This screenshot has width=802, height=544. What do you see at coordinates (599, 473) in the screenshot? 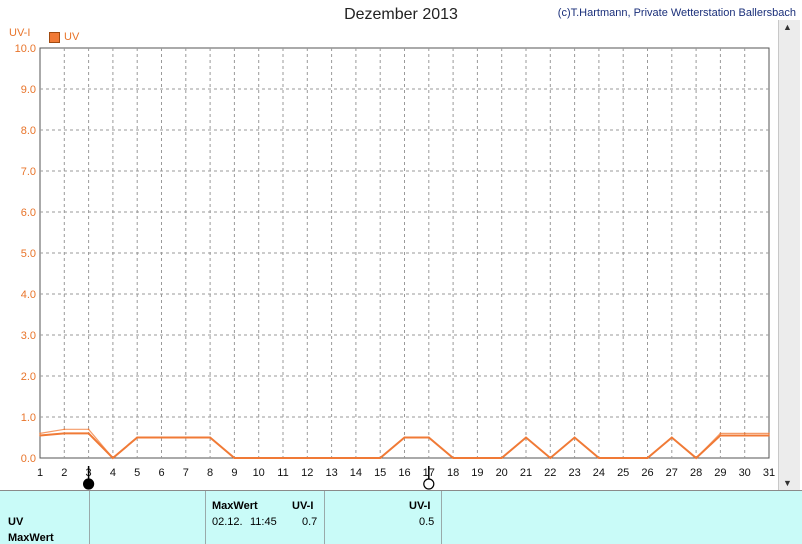
I see `x-tick-label: 24` at bounding box center [599, 473].